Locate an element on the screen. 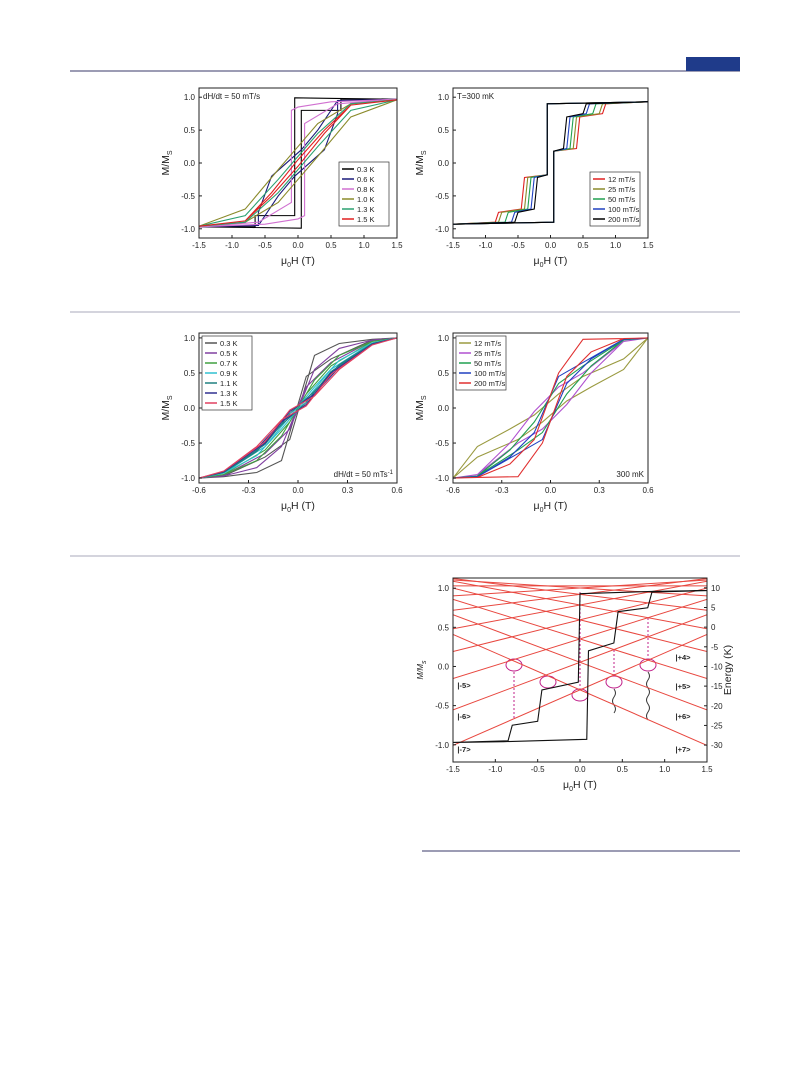 This screenshot has height=1067, width=809. legend-label: 0.7 K is located at coordinates (229, 363).